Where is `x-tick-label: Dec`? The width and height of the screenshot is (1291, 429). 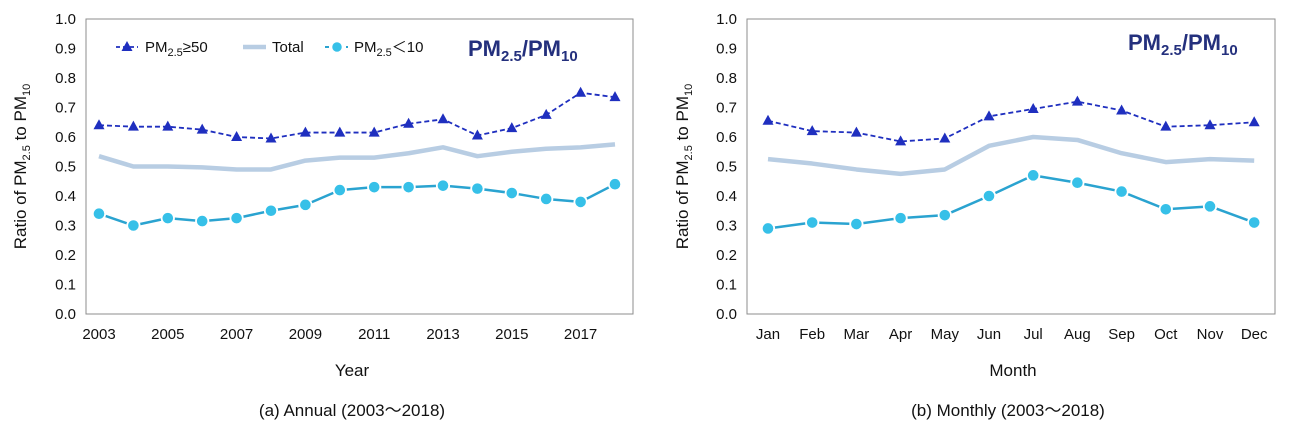
x-tick-label: Dec is located at coordinates (1254, 334).